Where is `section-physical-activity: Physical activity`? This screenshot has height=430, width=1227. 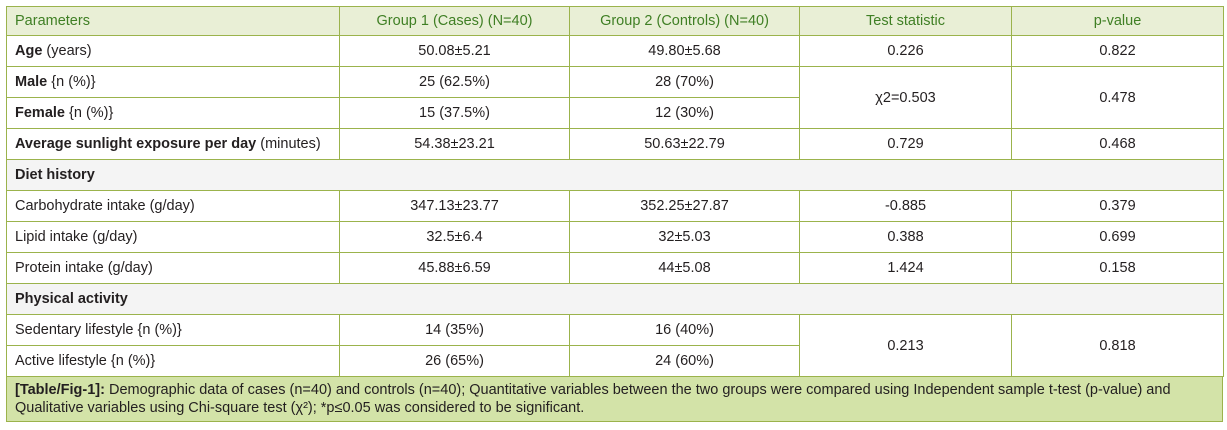 section-physical-activity: Physical activity is located at coordinates (615, 299).